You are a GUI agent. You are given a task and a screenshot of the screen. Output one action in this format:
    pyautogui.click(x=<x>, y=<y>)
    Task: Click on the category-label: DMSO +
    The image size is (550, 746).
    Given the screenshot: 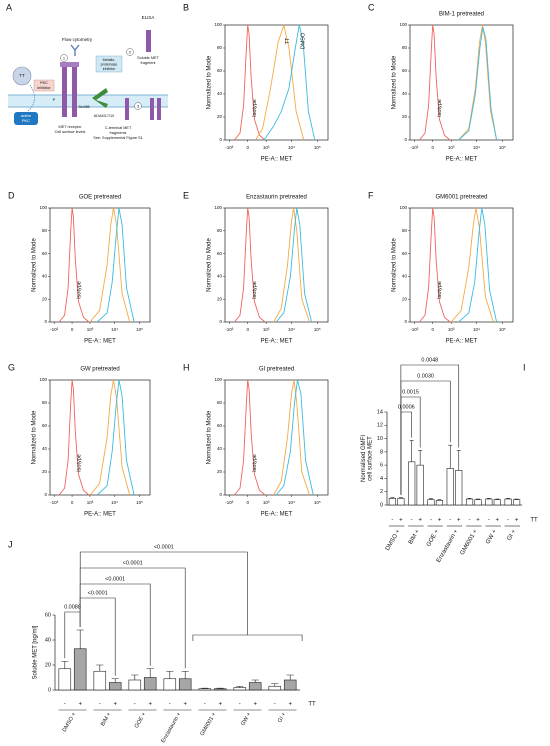 What is the action you would take?
    pyautogui.click(x=70, y=722)
    